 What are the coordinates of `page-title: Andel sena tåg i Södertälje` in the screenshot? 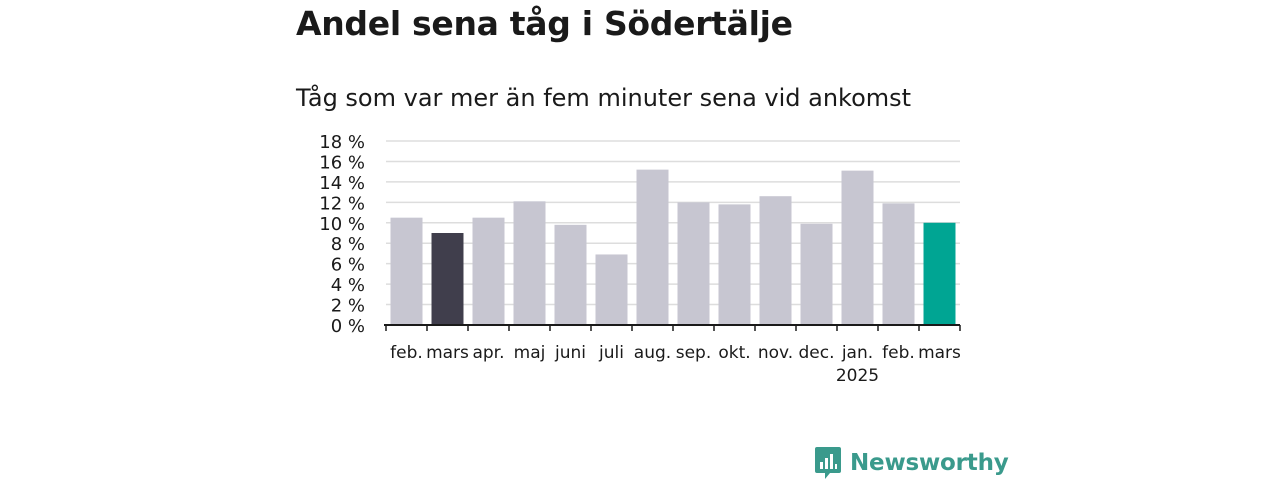 It's located at (544, 23).